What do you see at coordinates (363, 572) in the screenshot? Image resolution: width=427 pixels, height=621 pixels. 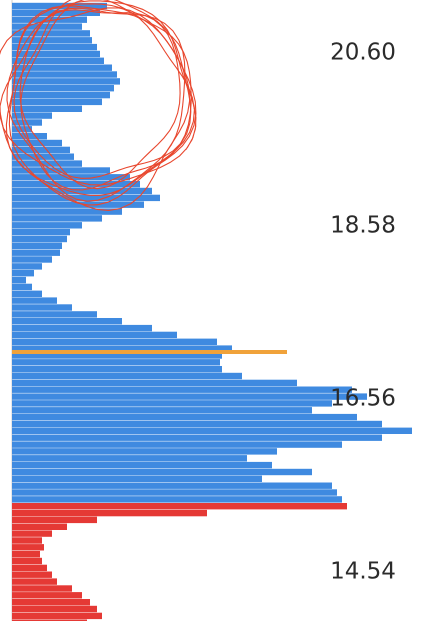 I see `price-tick-label: 14.54` at bounding box center [363, 572].